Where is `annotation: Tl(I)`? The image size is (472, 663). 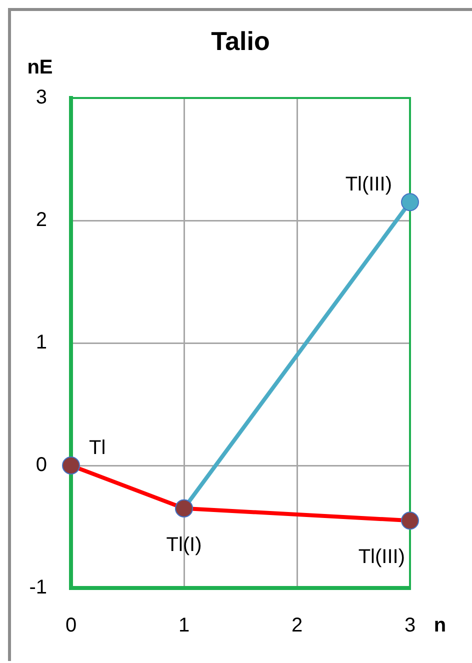 annotation: Tl(I) is located at coordinates (184, 545).